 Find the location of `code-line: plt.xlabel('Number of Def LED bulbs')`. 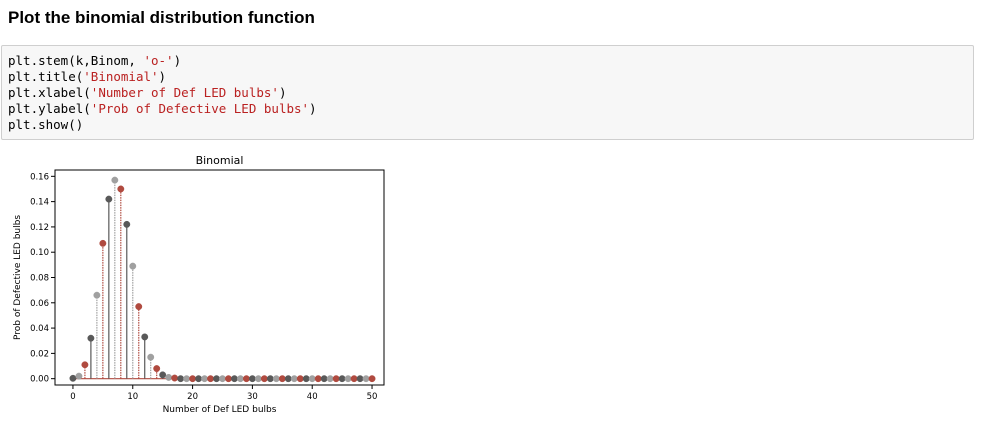

code-line: plt.xlabel('Number of Def LED bulbs') is located at coordinates (490, 93).